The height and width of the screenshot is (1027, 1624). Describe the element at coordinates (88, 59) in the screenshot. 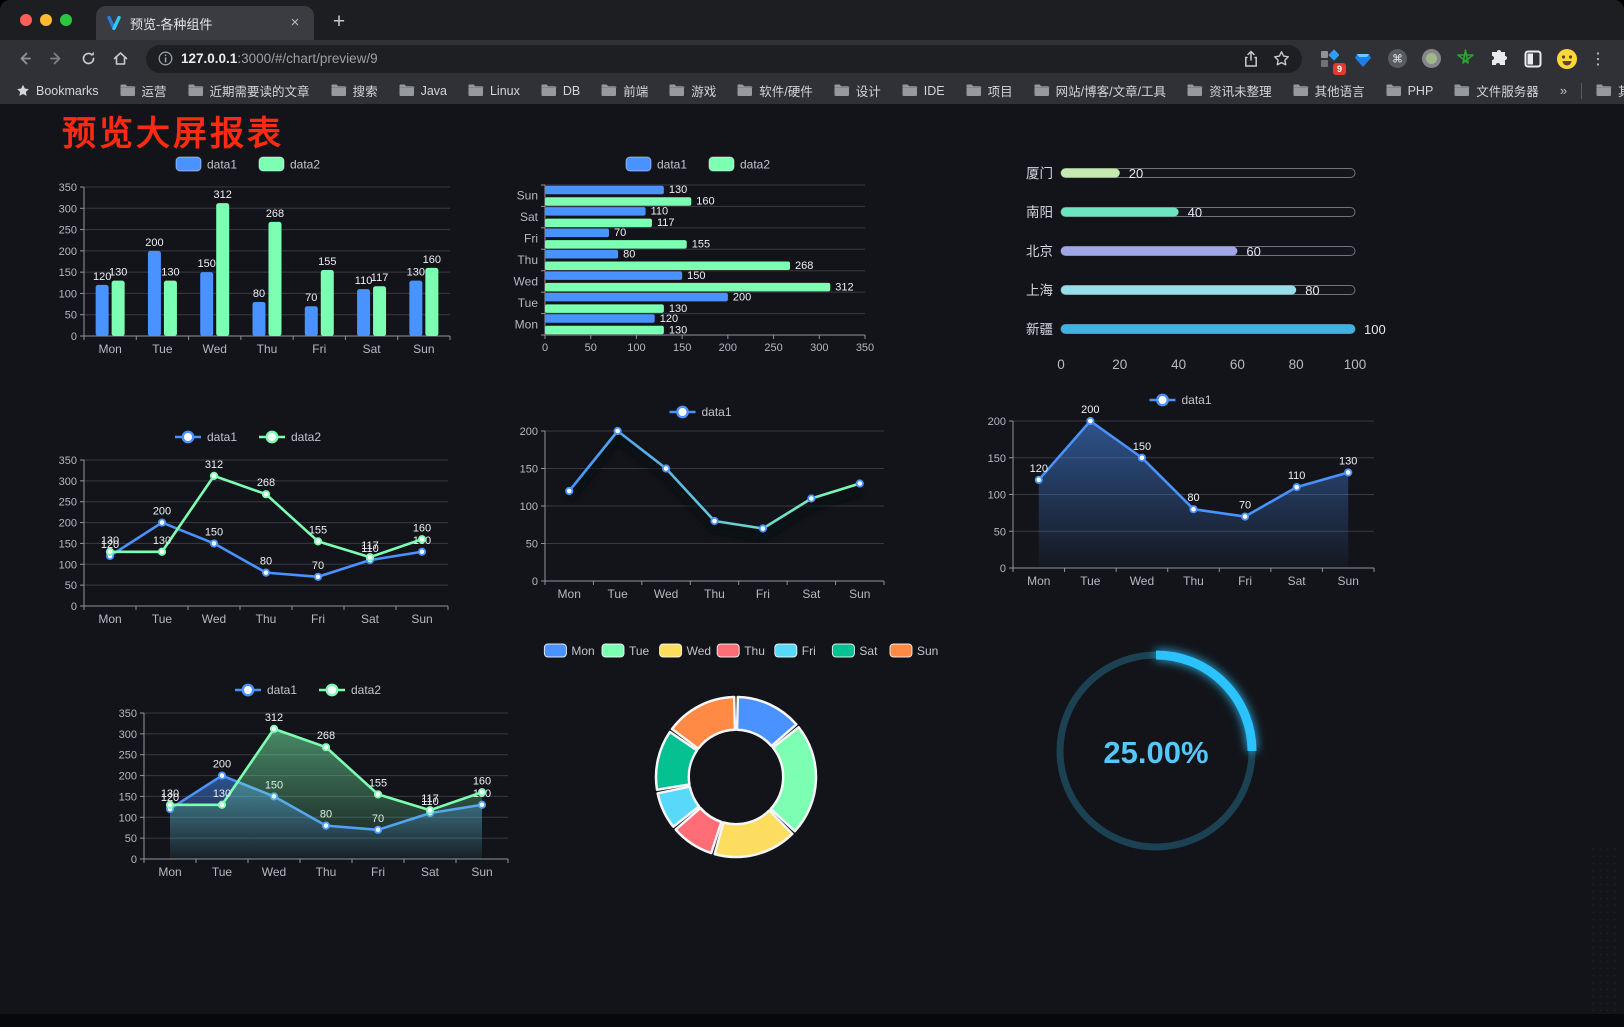

I see `reload-button` at that location.